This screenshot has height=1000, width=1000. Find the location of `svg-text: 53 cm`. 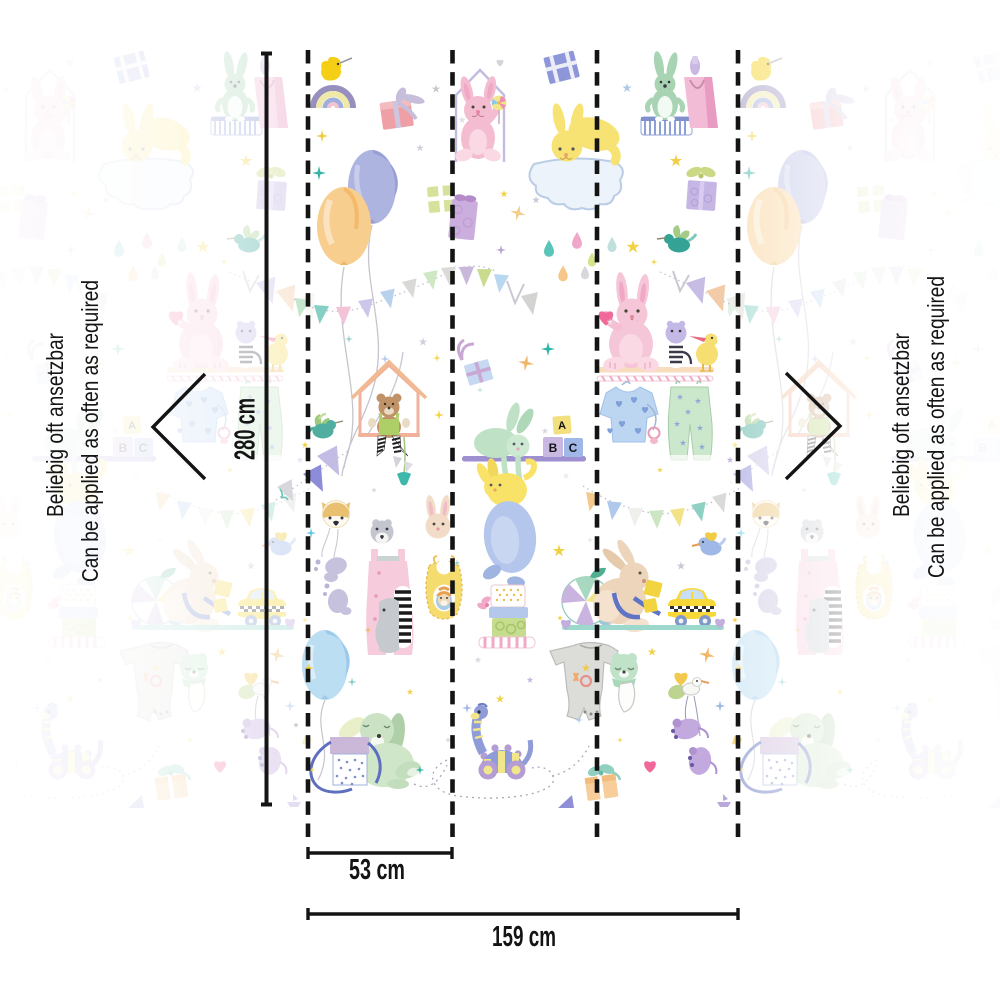

svg-text: 53 cm is located at coordinates (377, 870).